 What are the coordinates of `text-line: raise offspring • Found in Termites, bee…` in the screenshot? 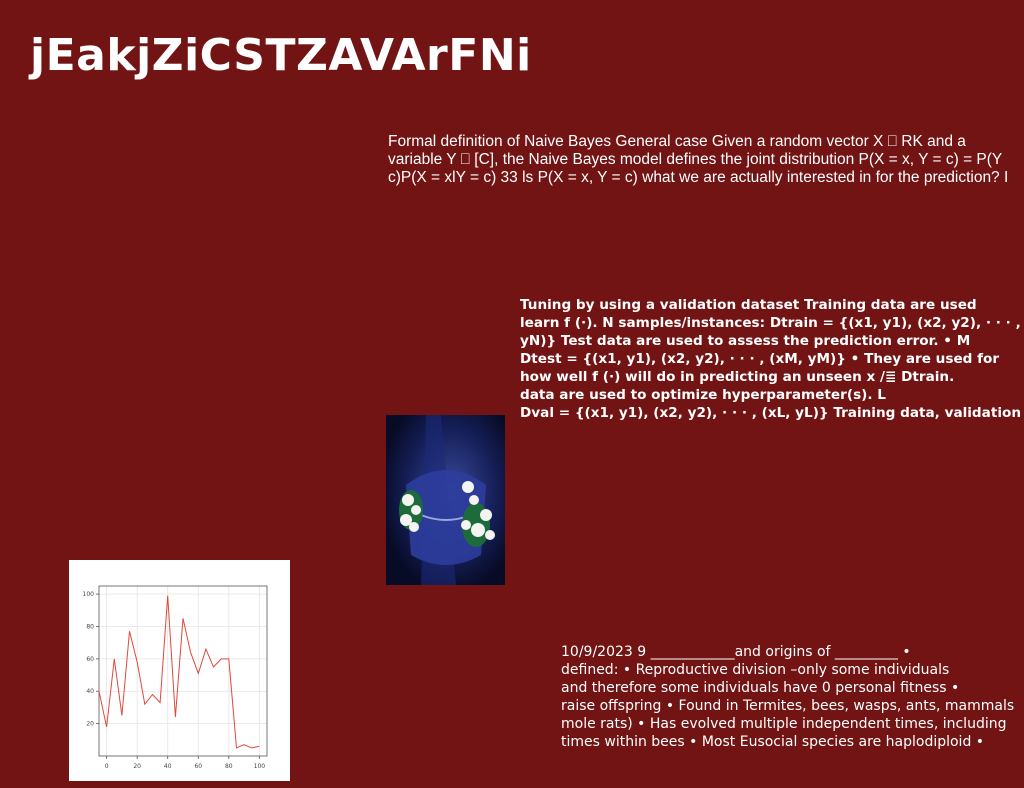 It's located at (788, 706).